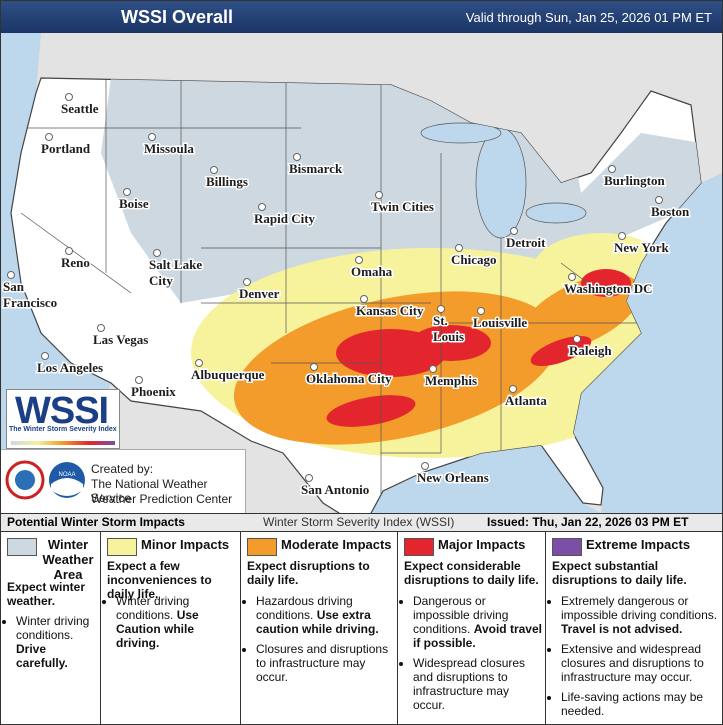  Describe the element at coordinates (259, 293) in the screenshot. I see `city-label: Denver` at that location.